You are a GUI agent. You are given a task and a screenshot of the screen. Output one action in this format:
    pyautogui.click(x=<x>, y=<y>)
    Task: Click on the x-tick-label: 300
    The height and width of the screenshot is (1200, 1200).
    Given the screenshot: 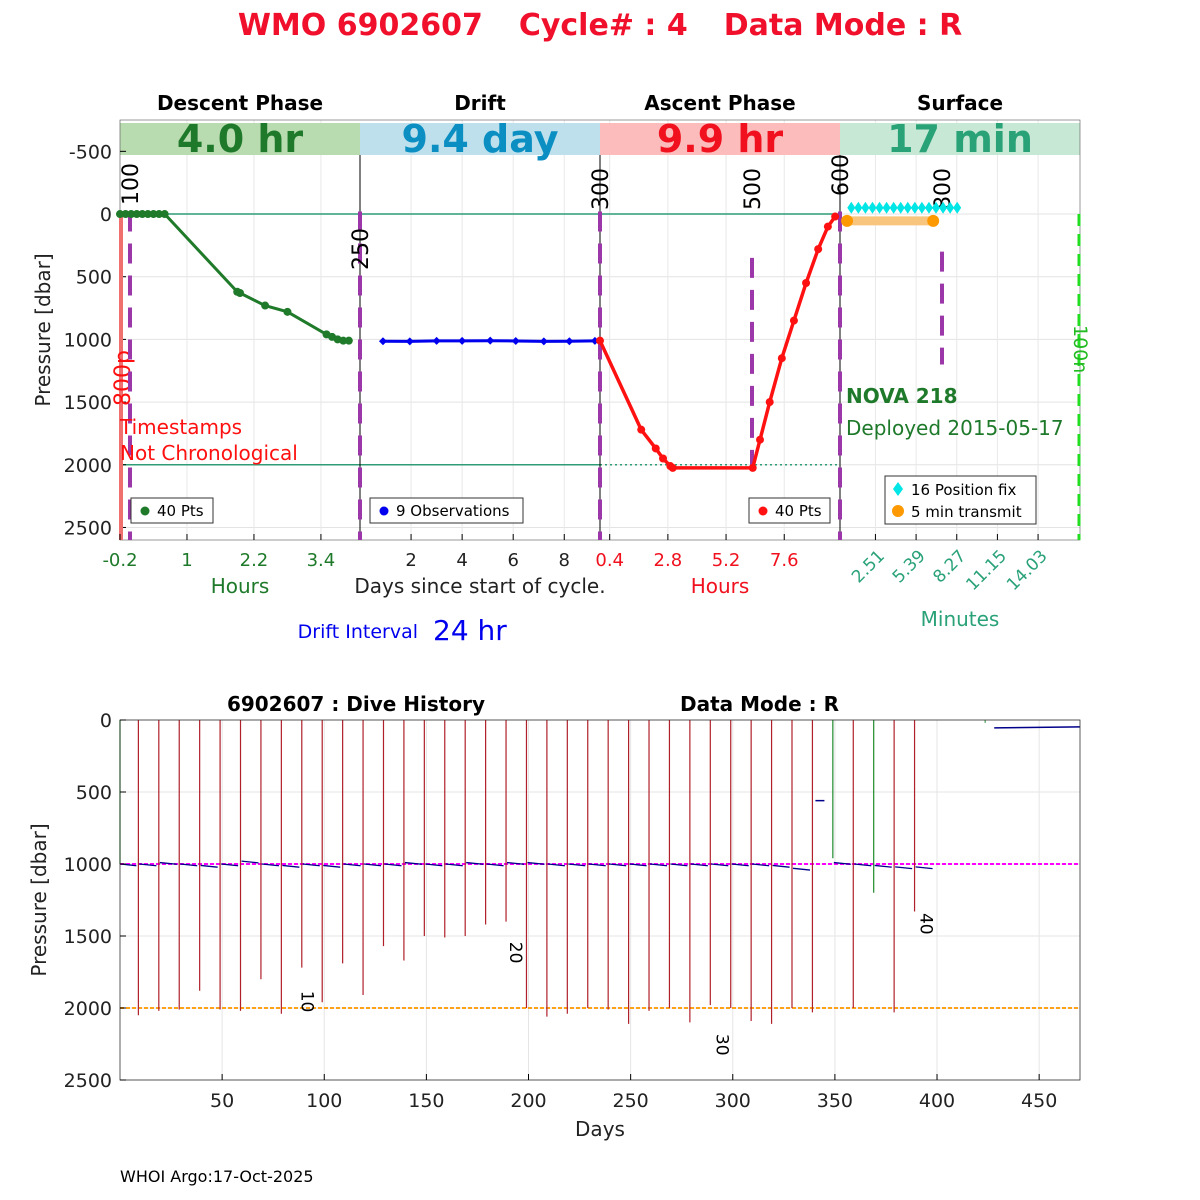 What is the action you would take?
    pyautogui.click(x=733, y=1101)
    